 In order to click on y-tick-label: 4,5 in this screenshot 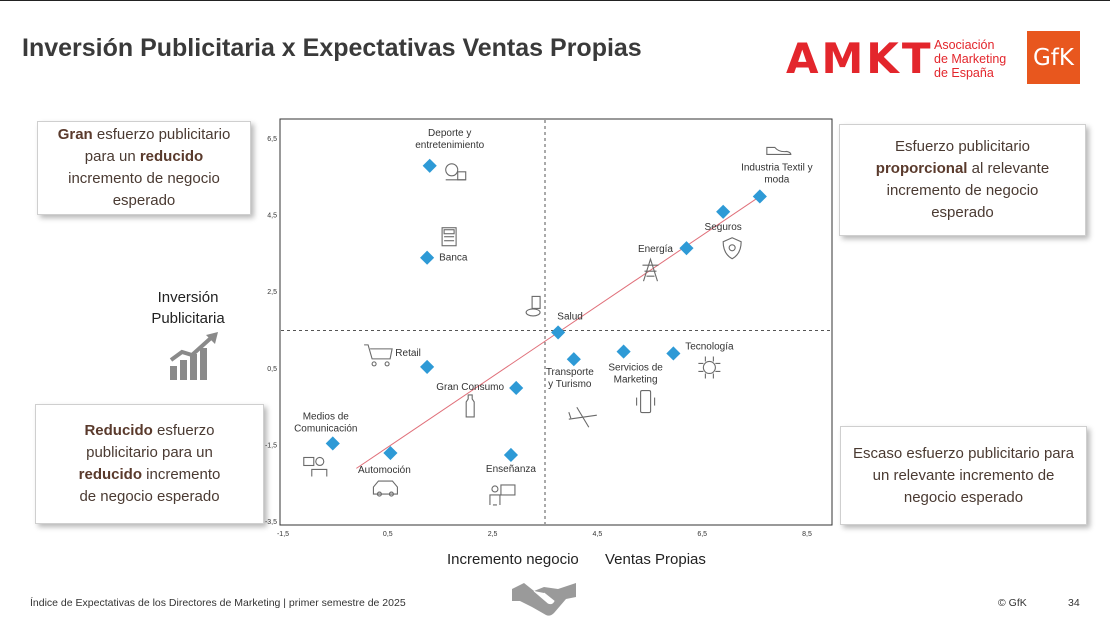, I will do `click(272, 216)`.